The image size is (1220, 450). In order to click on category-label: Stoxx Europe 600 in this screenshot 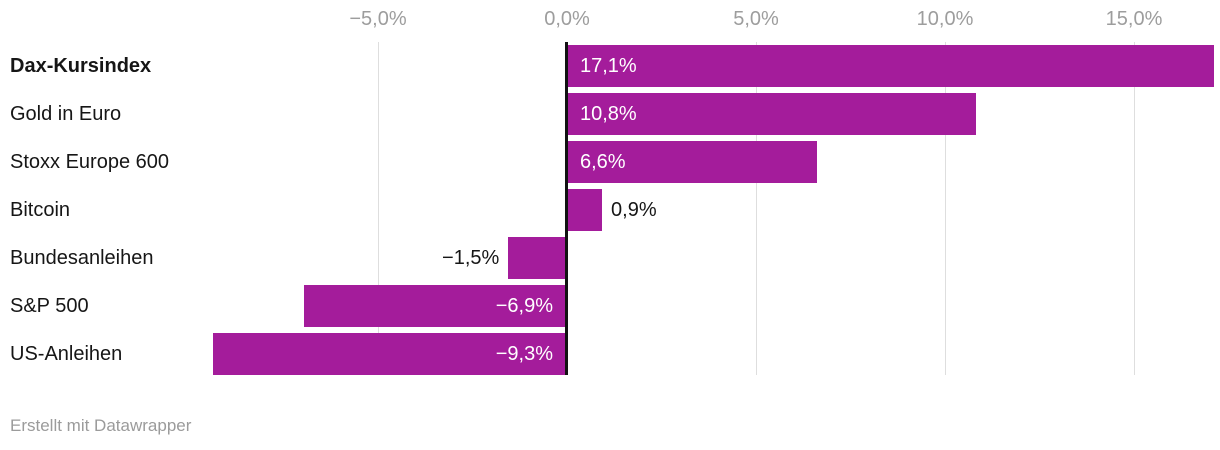, I will do `click(89, 162)`.